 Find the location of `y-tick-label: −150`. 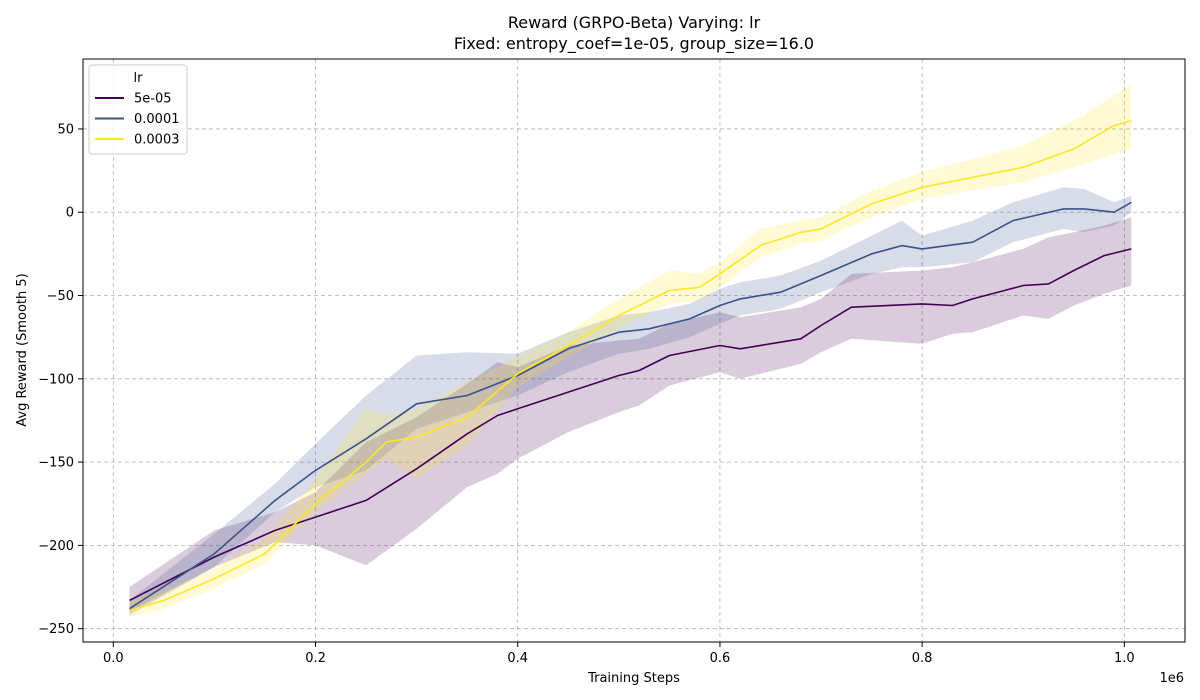

y-tick-label: −150 is located at coordinates (56, 463).